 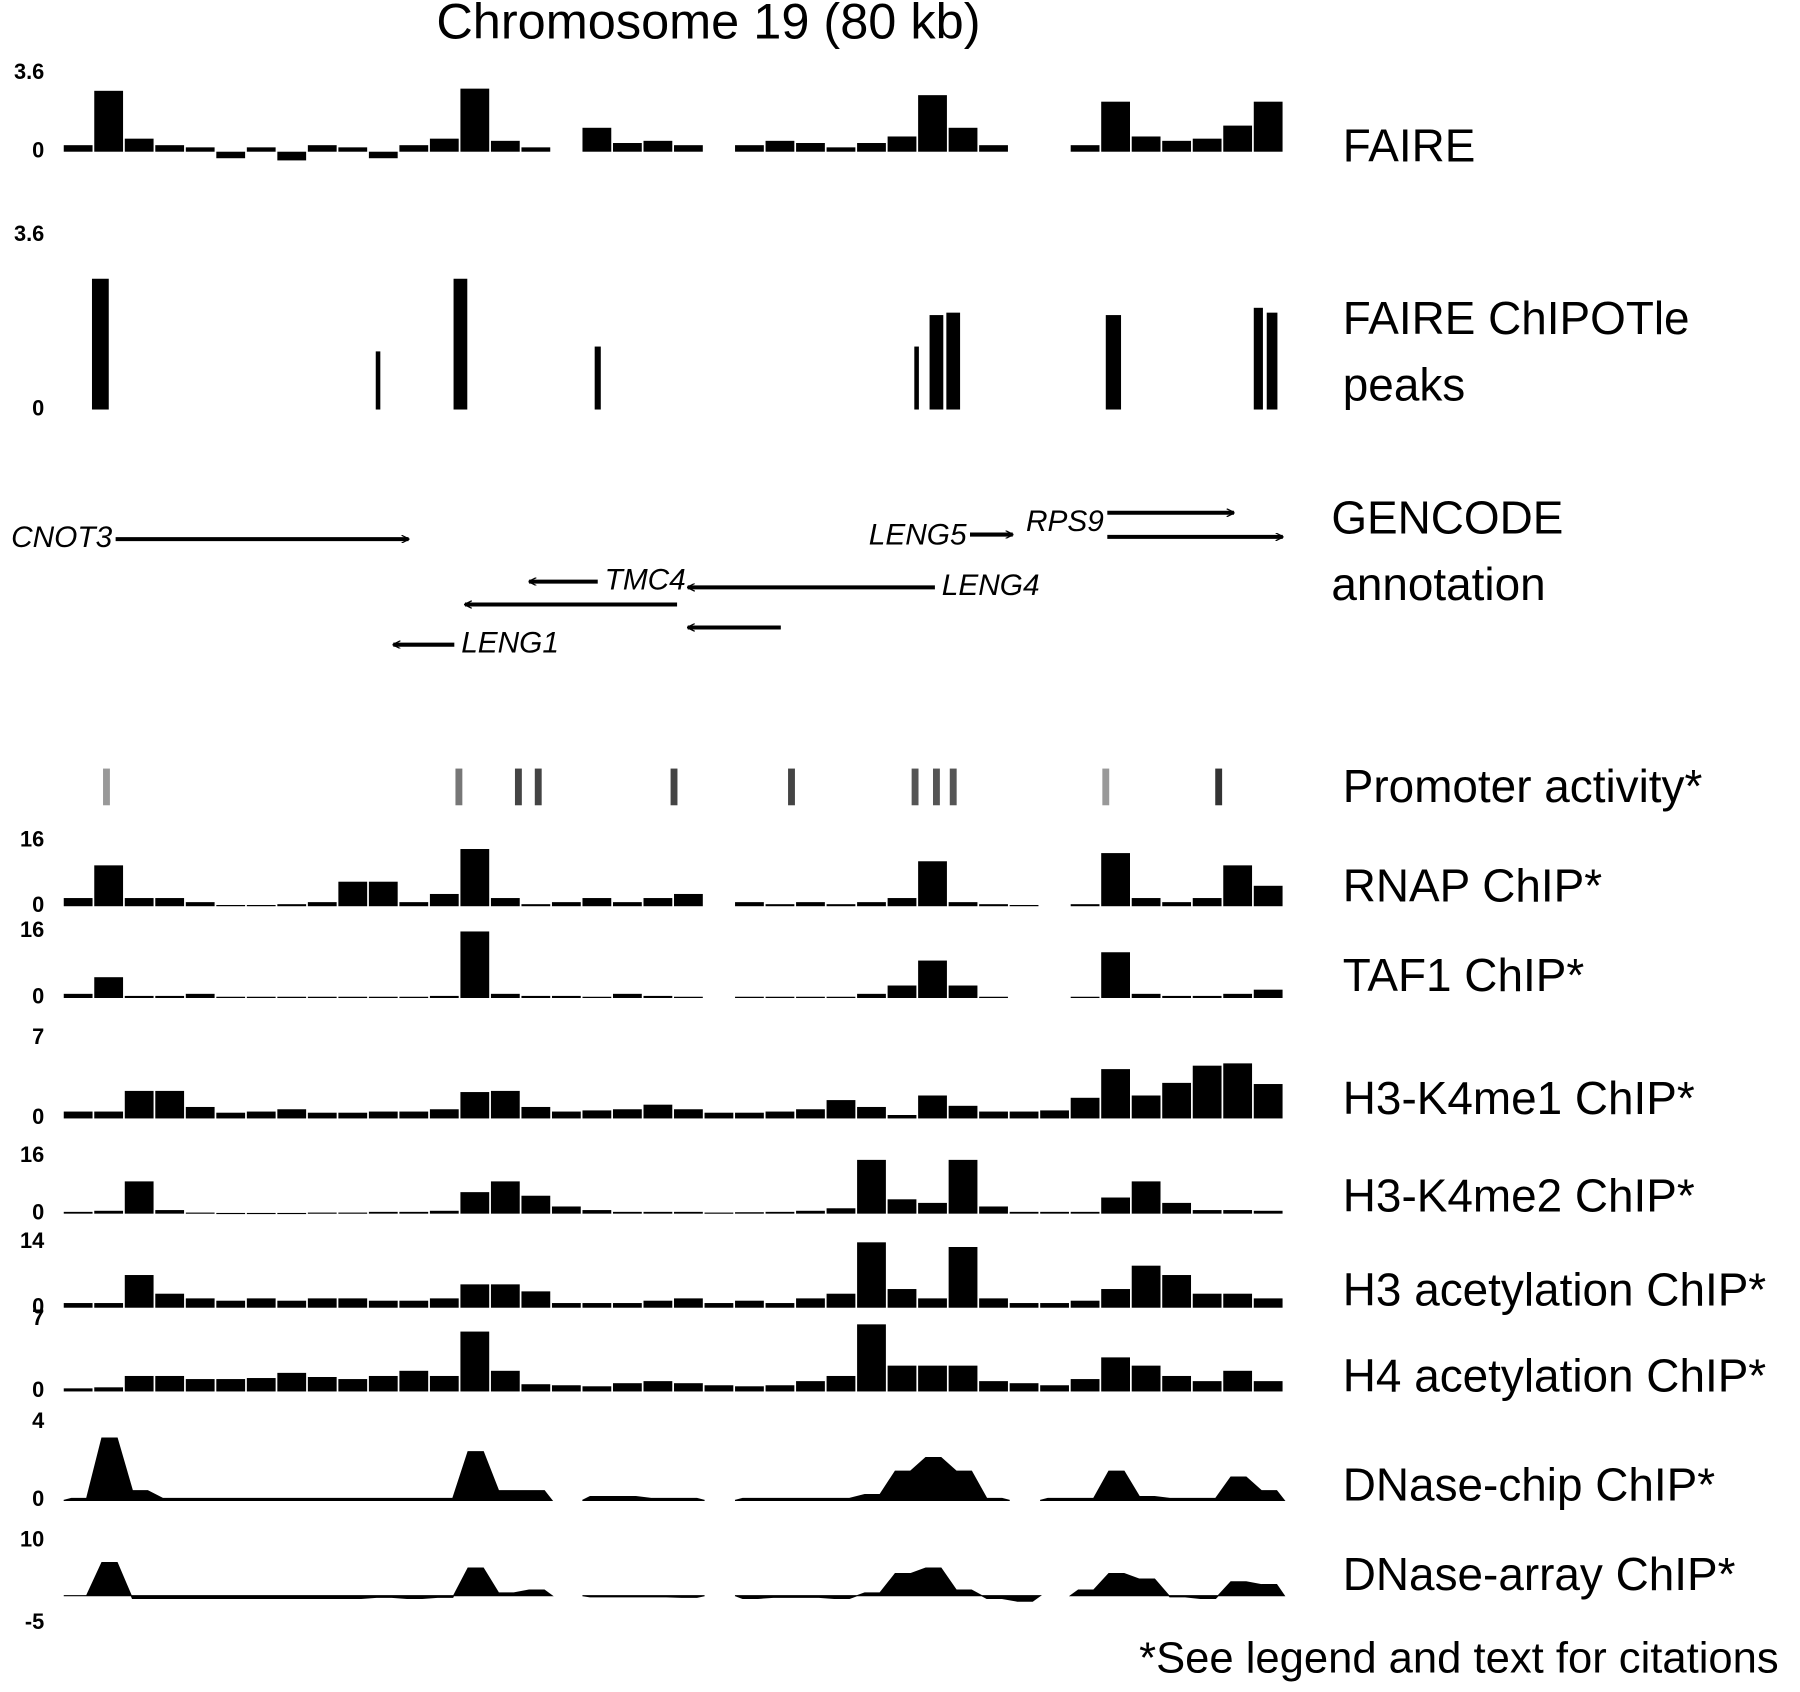 What do you see at coordinates (1472, 886) in the screenshot?
I see `track-label-box: RNAP ChIP*` at bounding box center [1472, 886].